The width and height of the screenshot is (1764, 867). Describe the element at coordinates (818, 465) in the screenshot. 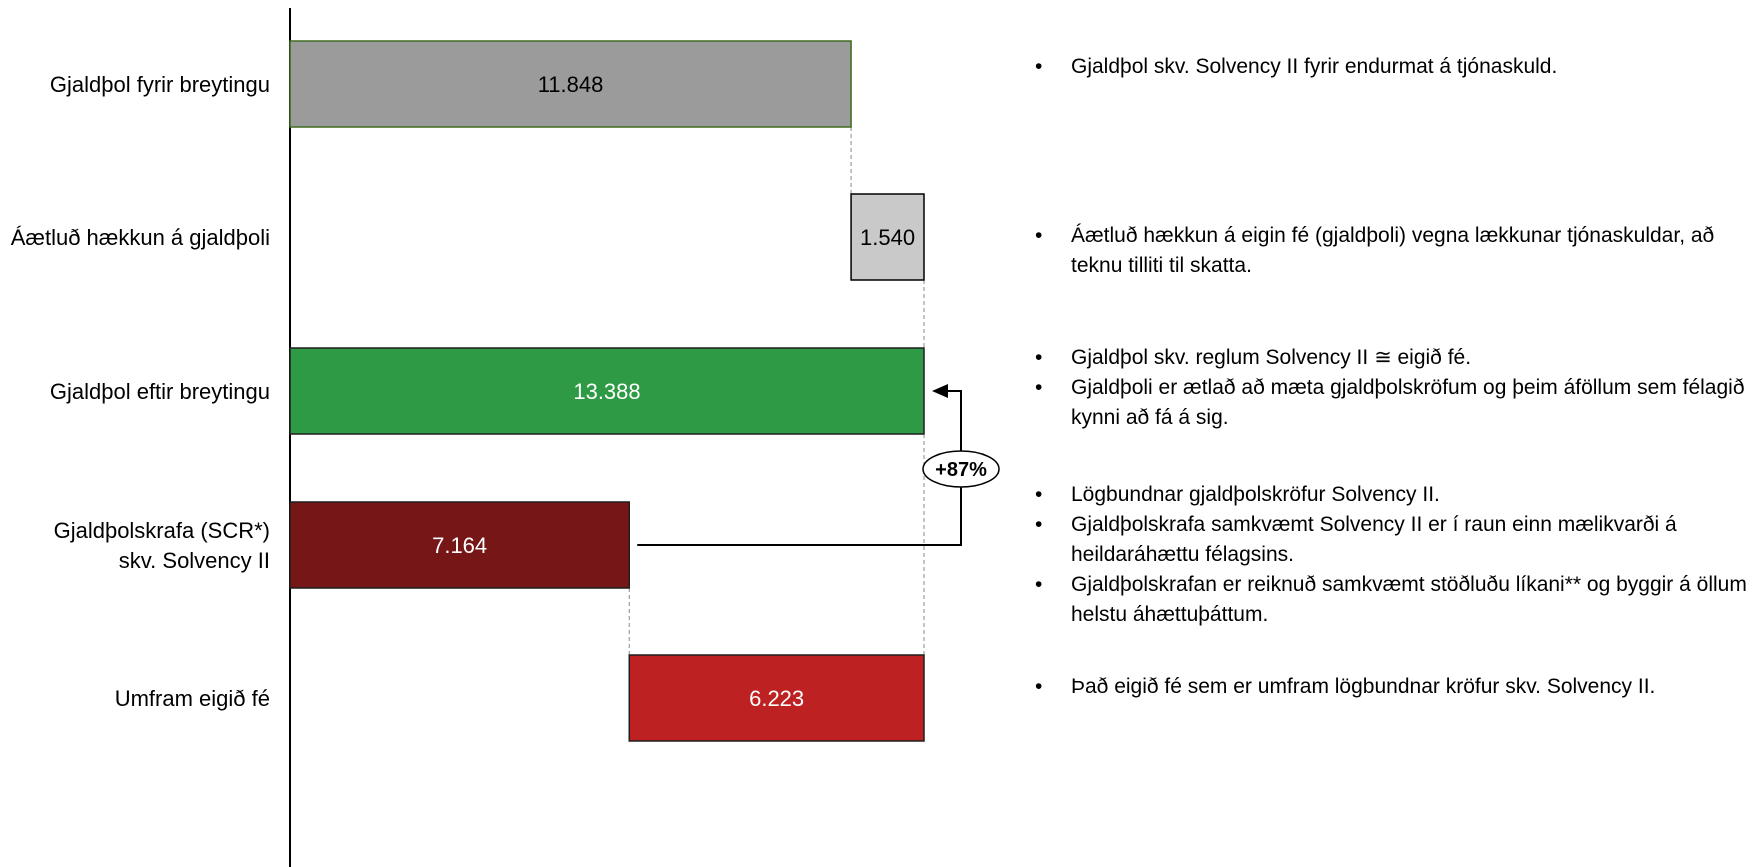

I see `growth-annotation: +87%` at that location.